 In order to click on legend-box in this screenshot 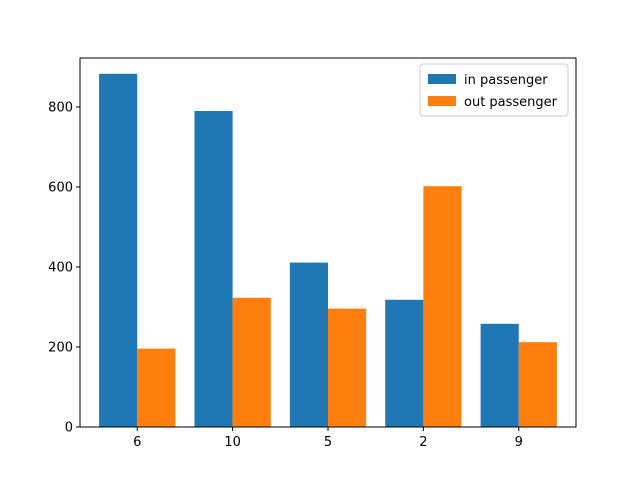, I will do `click(494, 90)`.